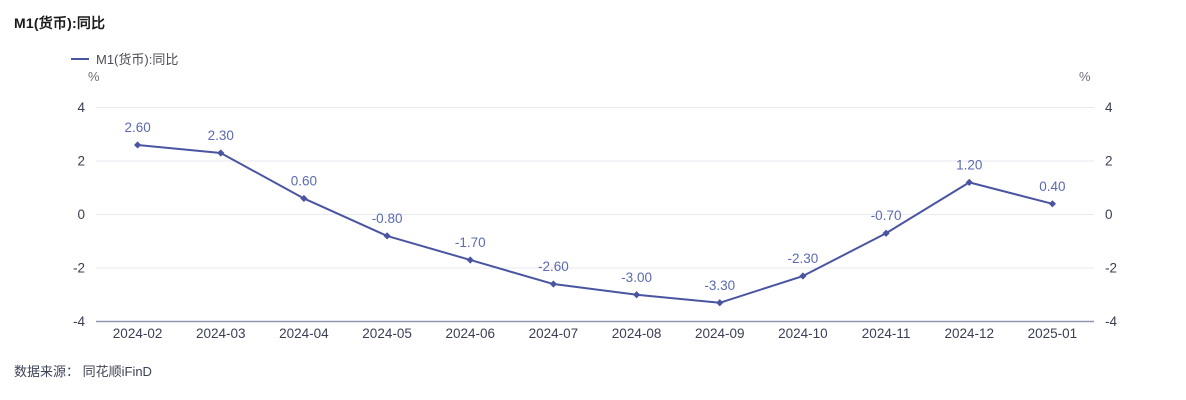 The image size is (1186, 400). Describe the element at coordinates (553, 266) in the screenshot. I see `data-point-label: -2.60` at that location.